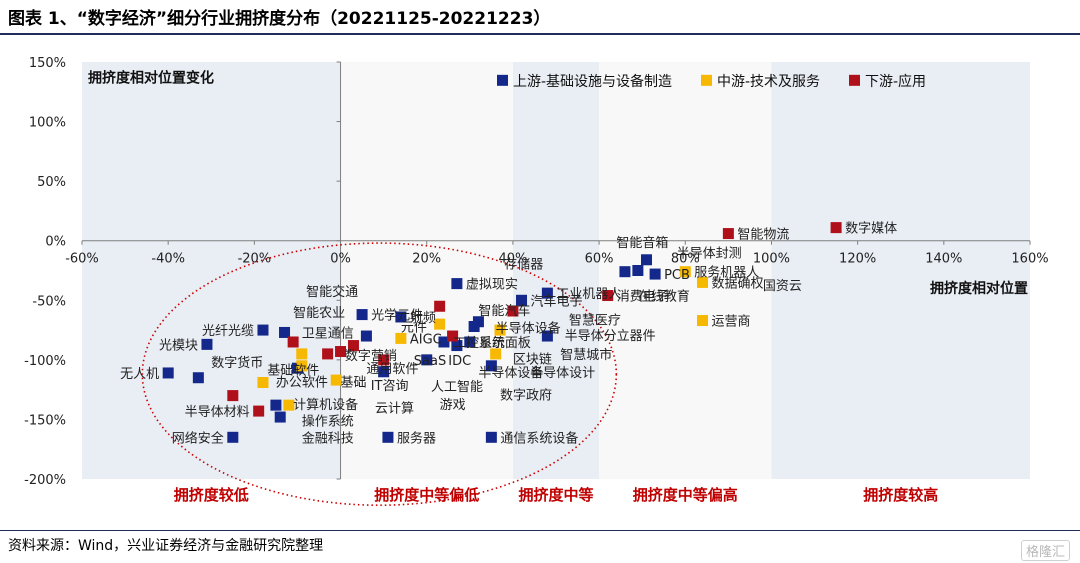  Describe the element at coordinates (416, 438) in the screenshot. I see `data-label: 服务器` at that location.